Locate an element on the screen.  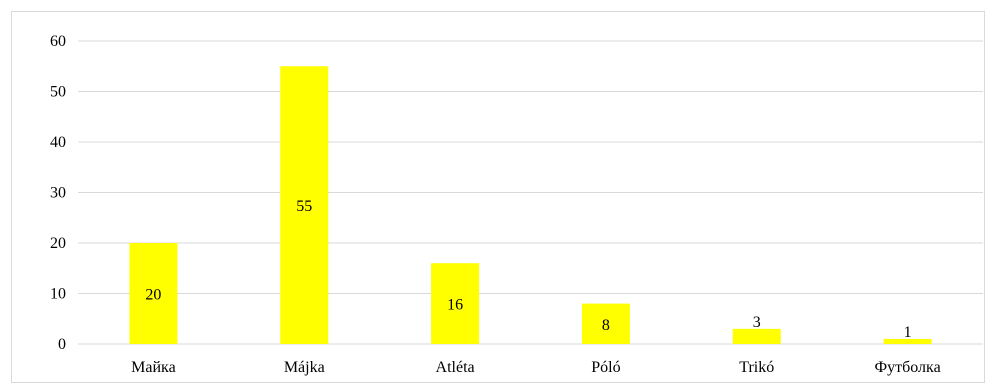
data-label: 1 is located at coordinates (908, 332).